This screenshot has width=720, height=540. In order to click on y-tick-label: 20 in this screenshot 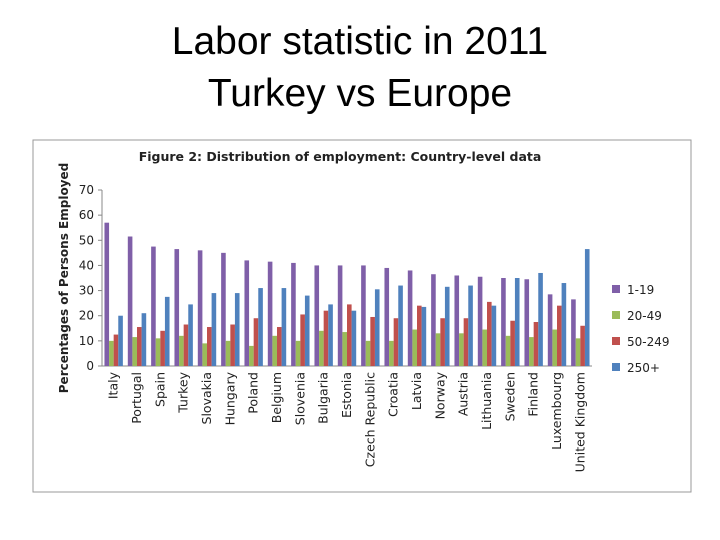, I will do `click(86, 316)`.